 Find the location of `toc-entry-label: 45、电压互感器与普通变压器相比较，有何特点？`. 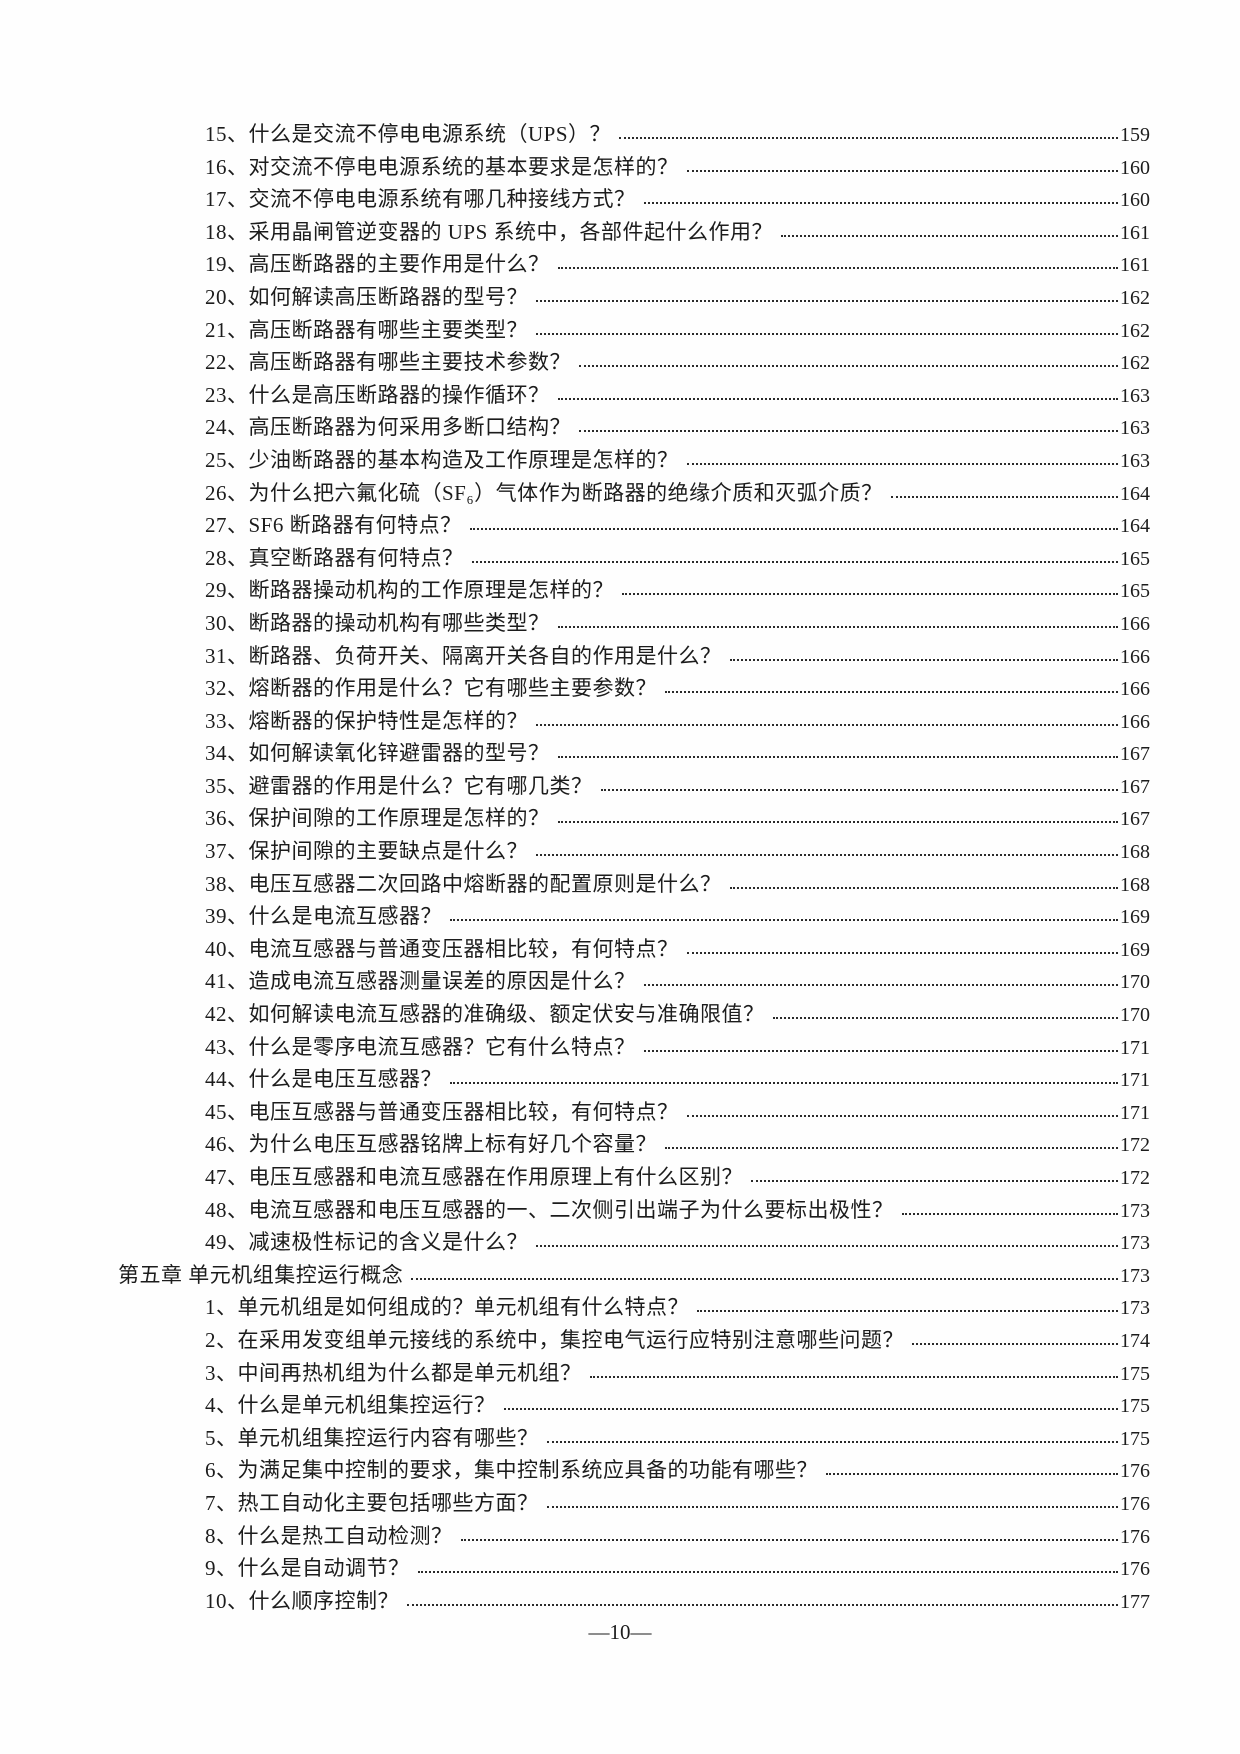

toc-entry-label: 45、电压互感器与普通变压器相比较，有何特点？ is located at coordinates (442, 1111).